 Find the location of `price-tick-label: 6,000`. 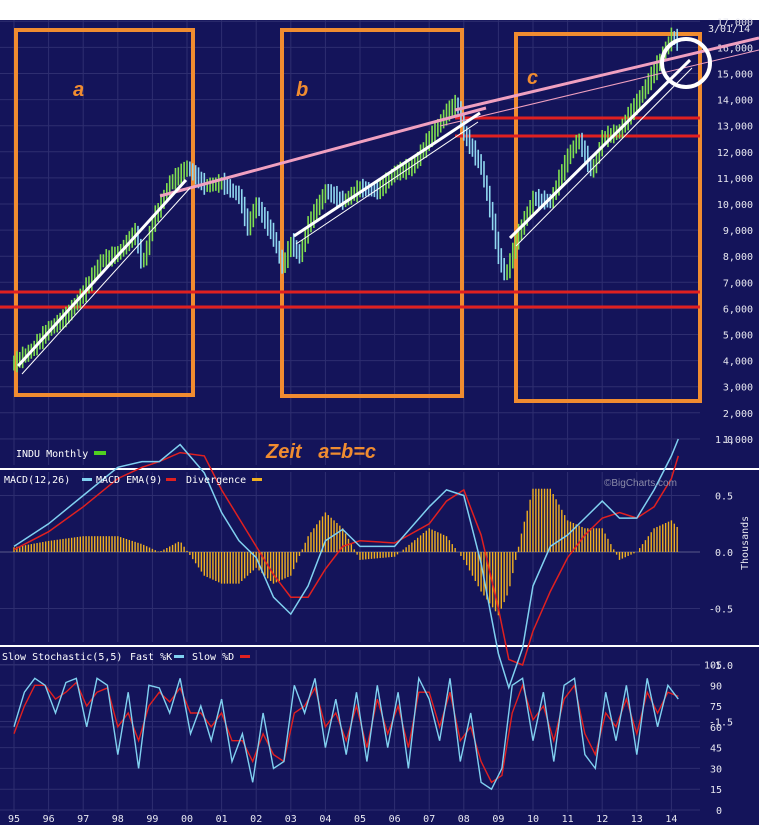

price-tick-label: 6,000 is located at coordinates (738, 309).